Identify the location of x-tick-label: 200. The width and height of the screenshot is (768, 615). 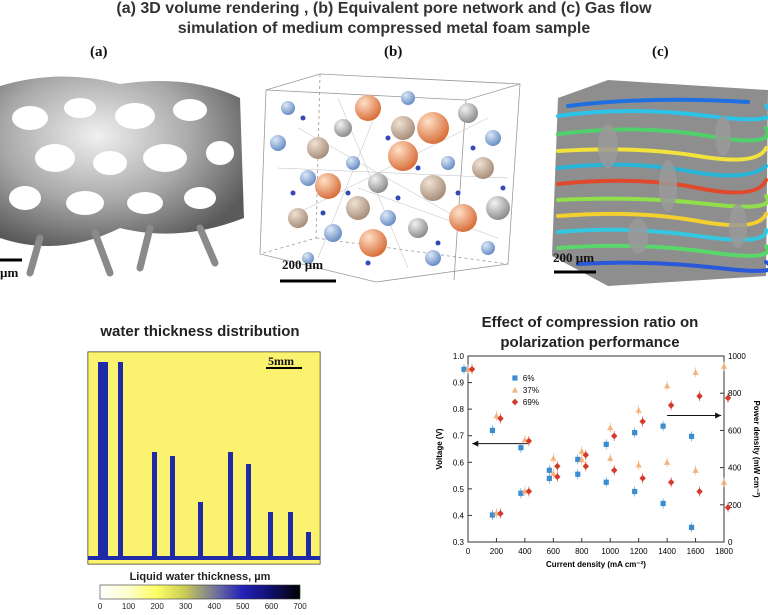
(497, 551).